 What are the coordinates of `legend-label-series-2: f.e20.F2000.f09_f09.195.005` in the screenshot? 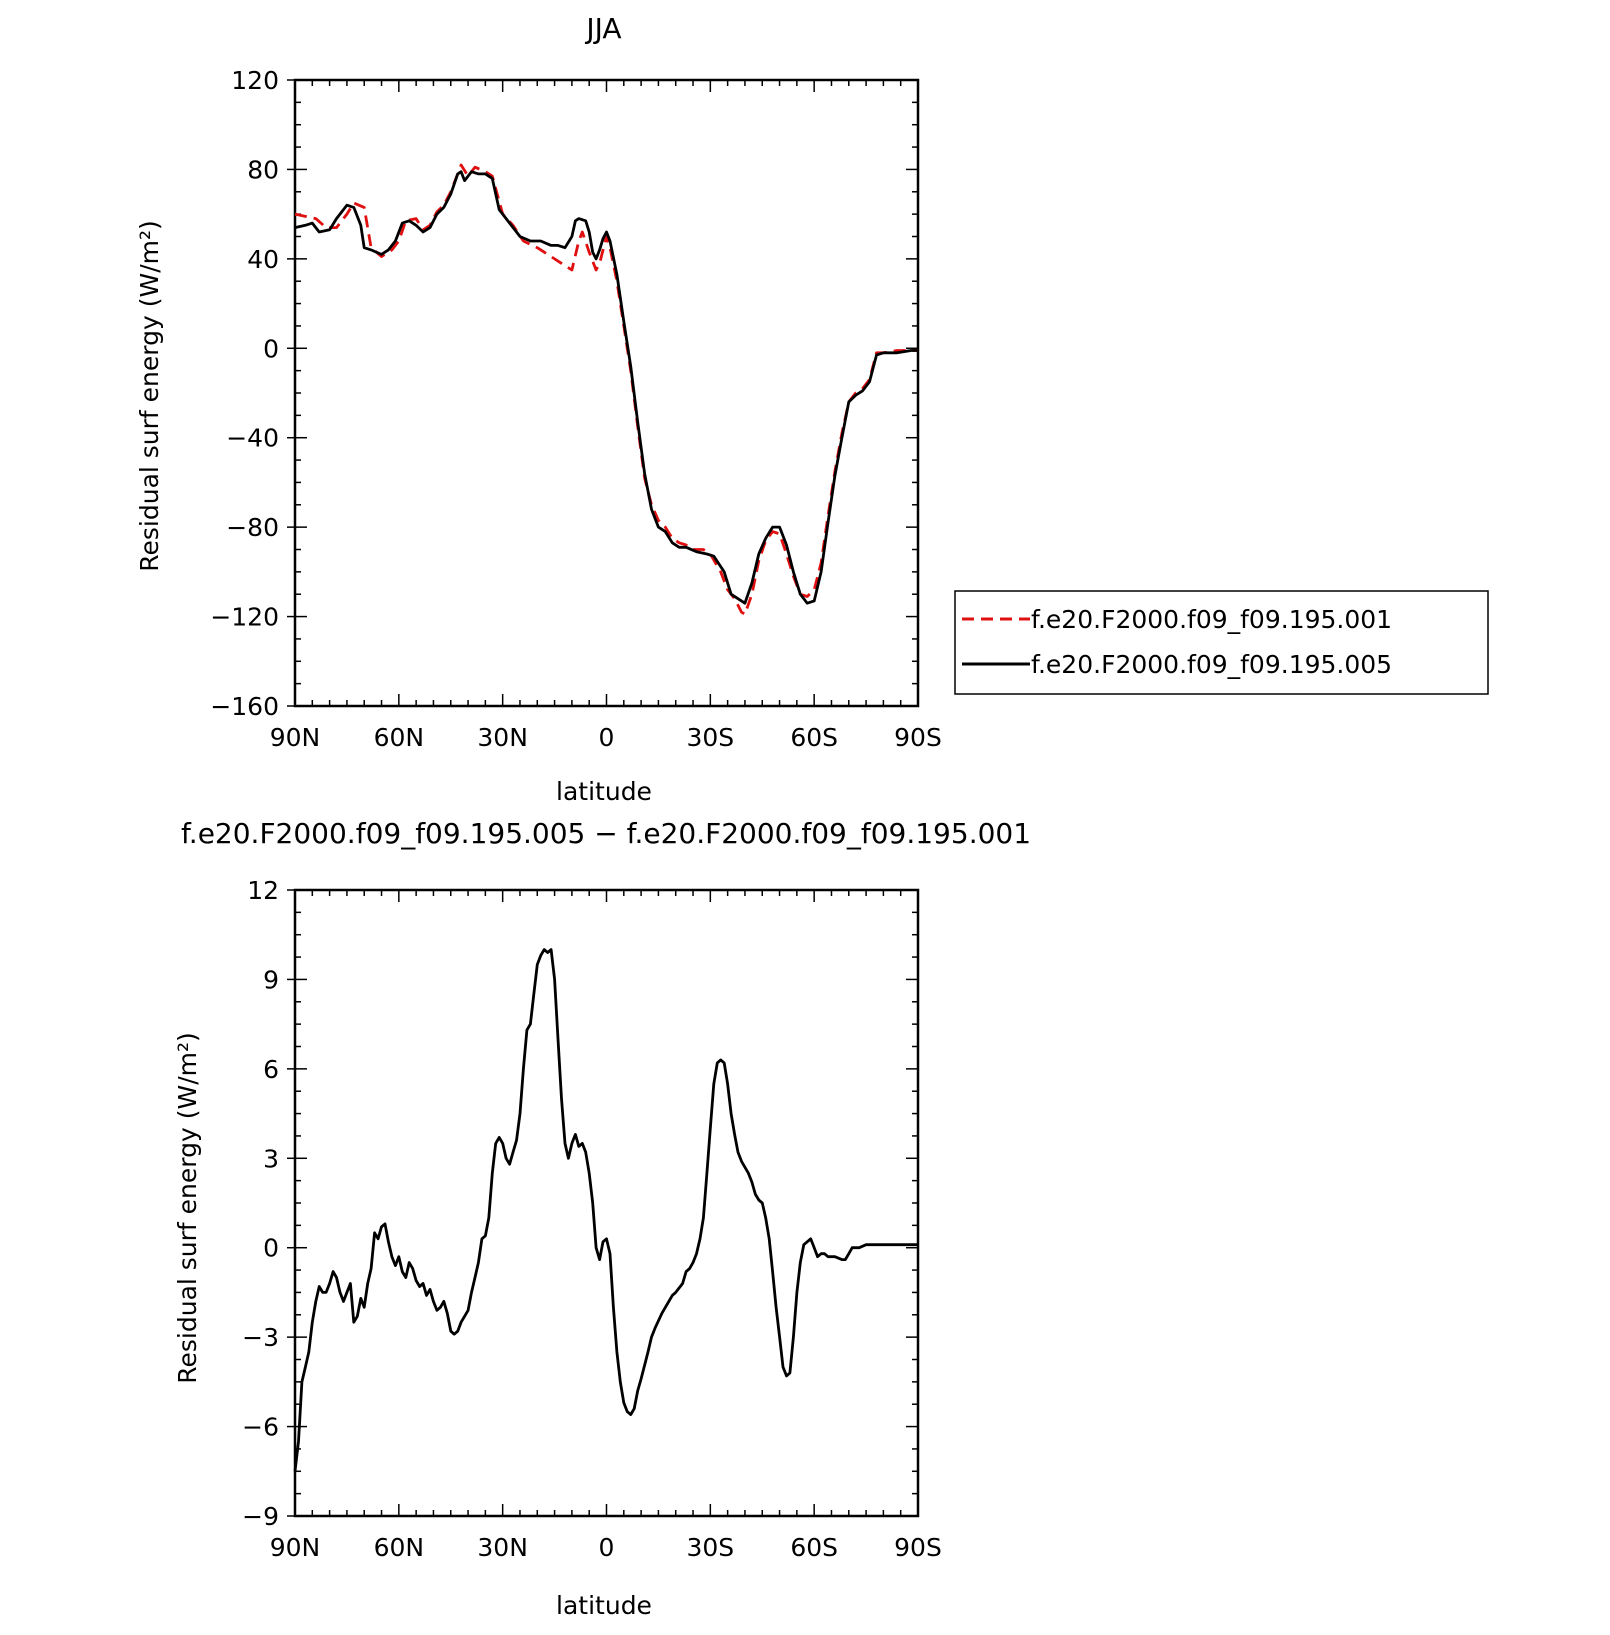 It's located at (1211, 664).